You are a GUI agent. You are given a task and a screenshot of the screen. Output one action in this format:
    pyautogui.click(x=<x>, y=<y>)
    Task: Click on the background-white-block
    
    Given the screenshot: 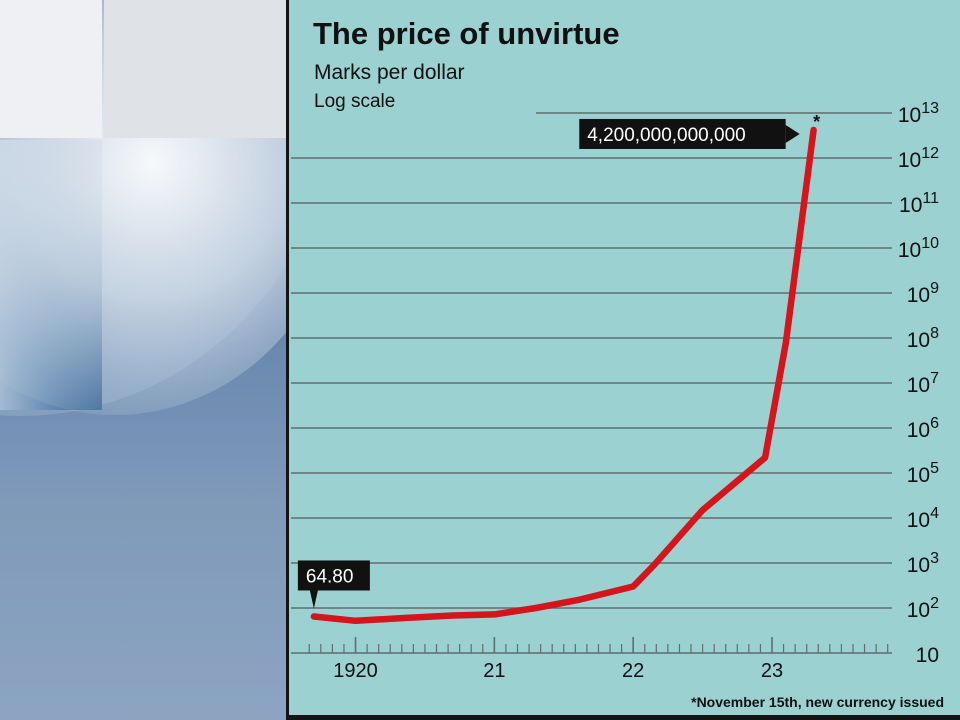 What is the action you would take?
    pyautogui.click(x=51, y=69)
    